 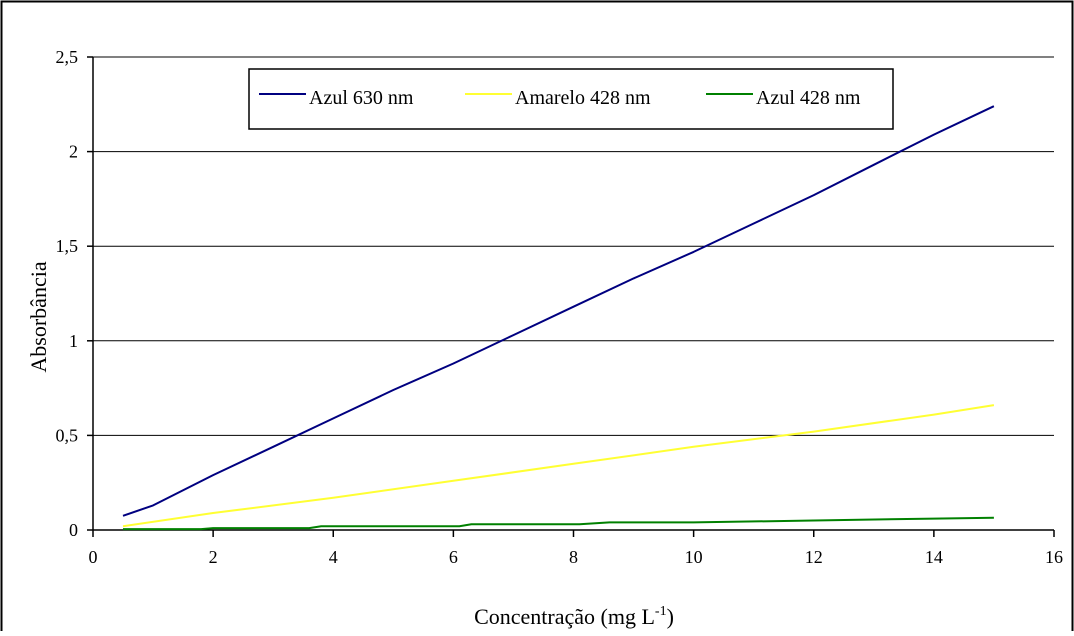 I want to click on x-tick-label-2: 4, so click(x=333, y=557).